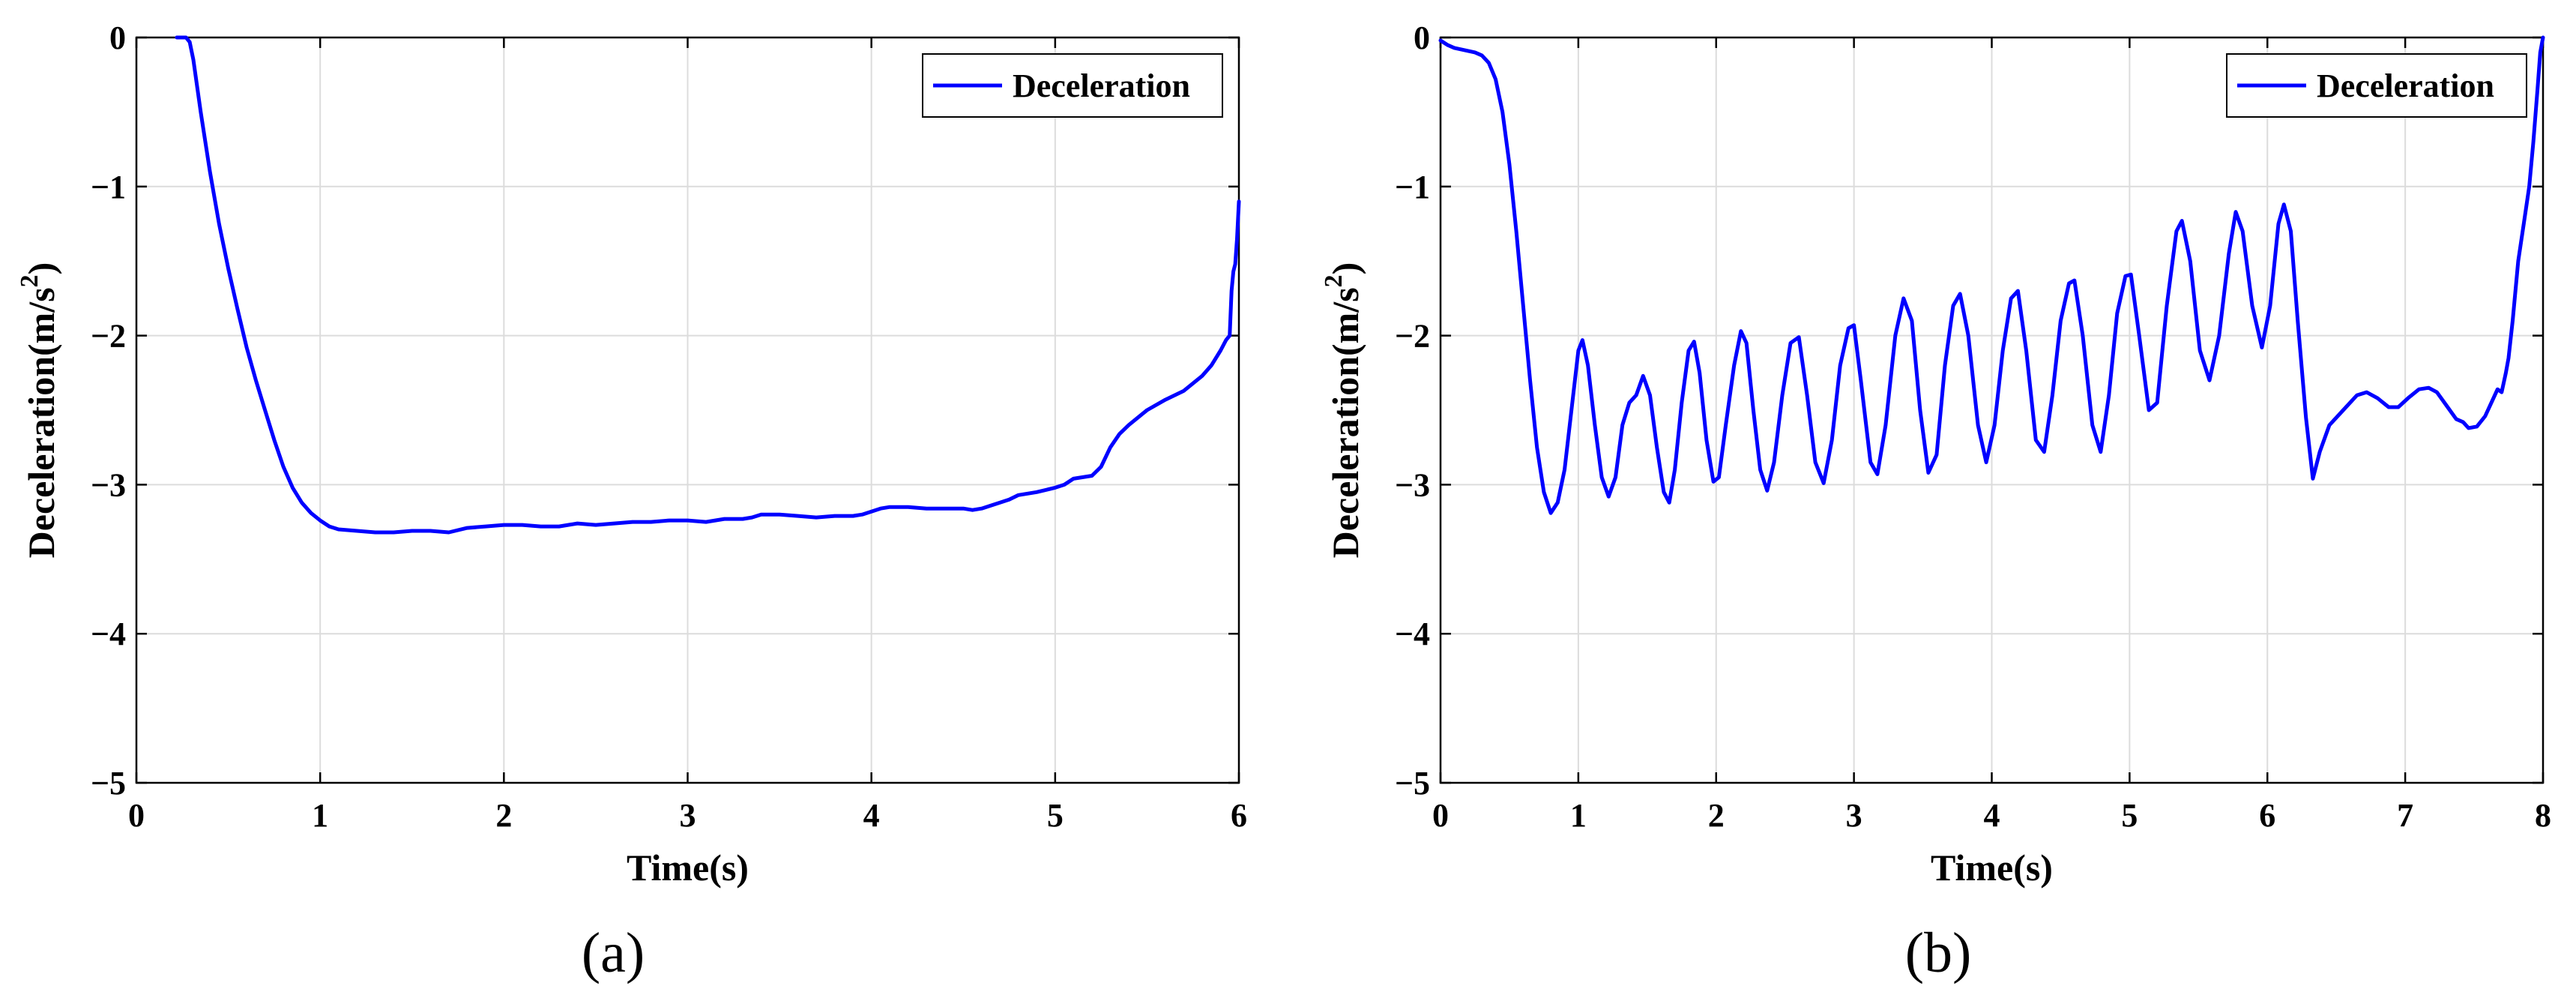 The image size is (2576, 998). I want to click on x-tick-label: 7, so click(2405, 815).